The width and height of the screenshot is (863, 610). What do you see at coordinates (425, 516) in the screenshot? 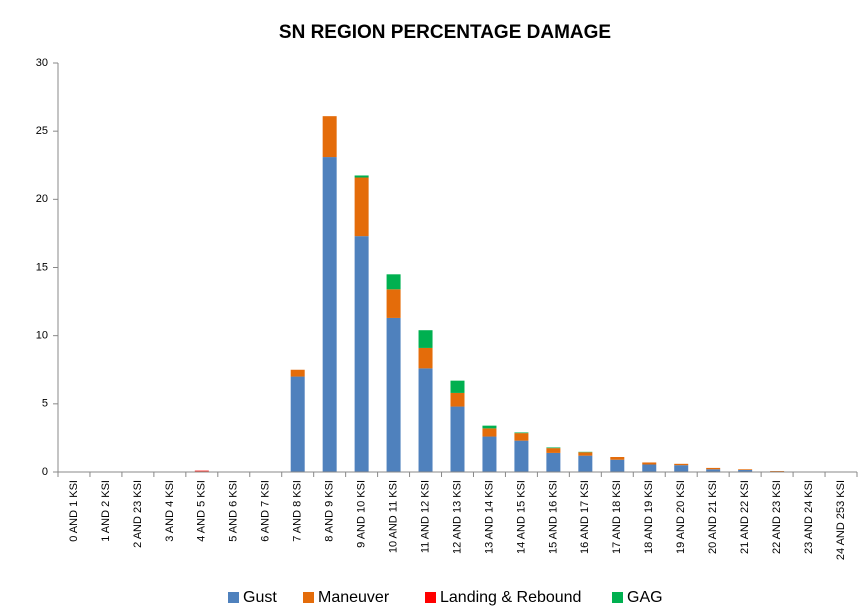
I see `x-tick-label: 11 AND 12 KSI` at bounding box center [425, 516].